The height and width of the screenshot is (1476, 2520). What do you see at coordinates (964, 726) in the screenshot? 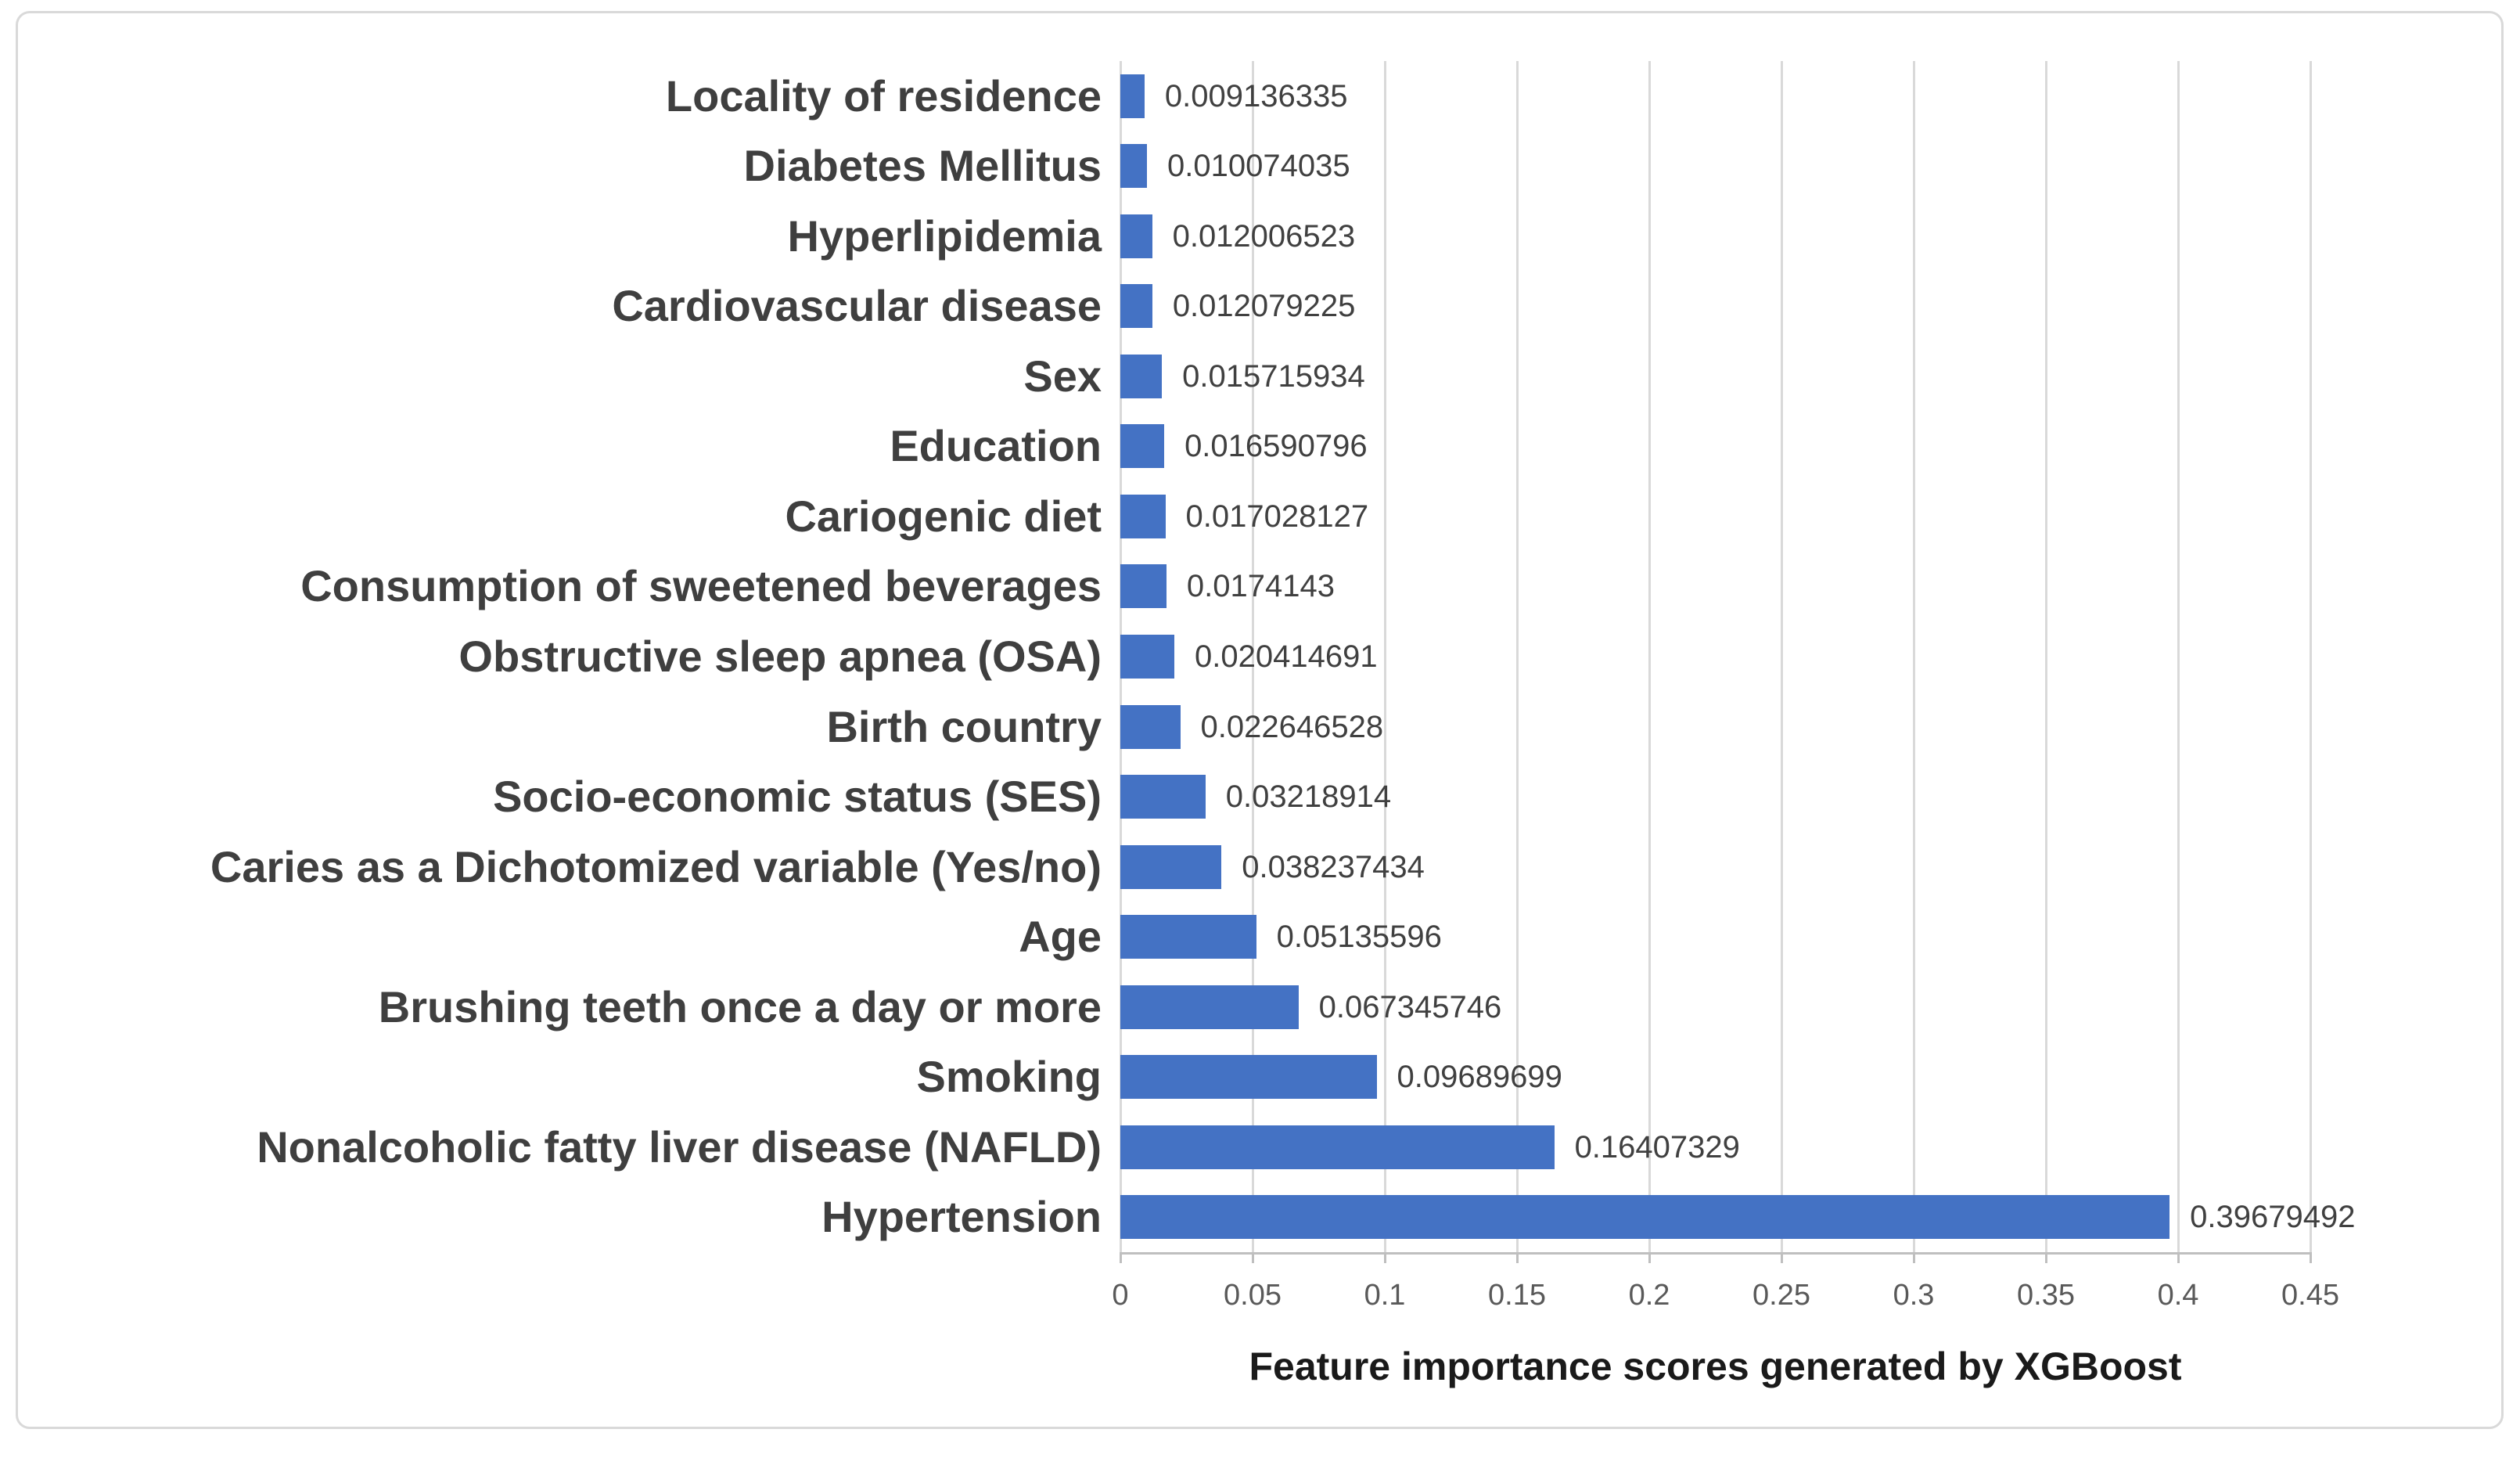
I see `category-label: Birth country` at bounding box center [964, 726].